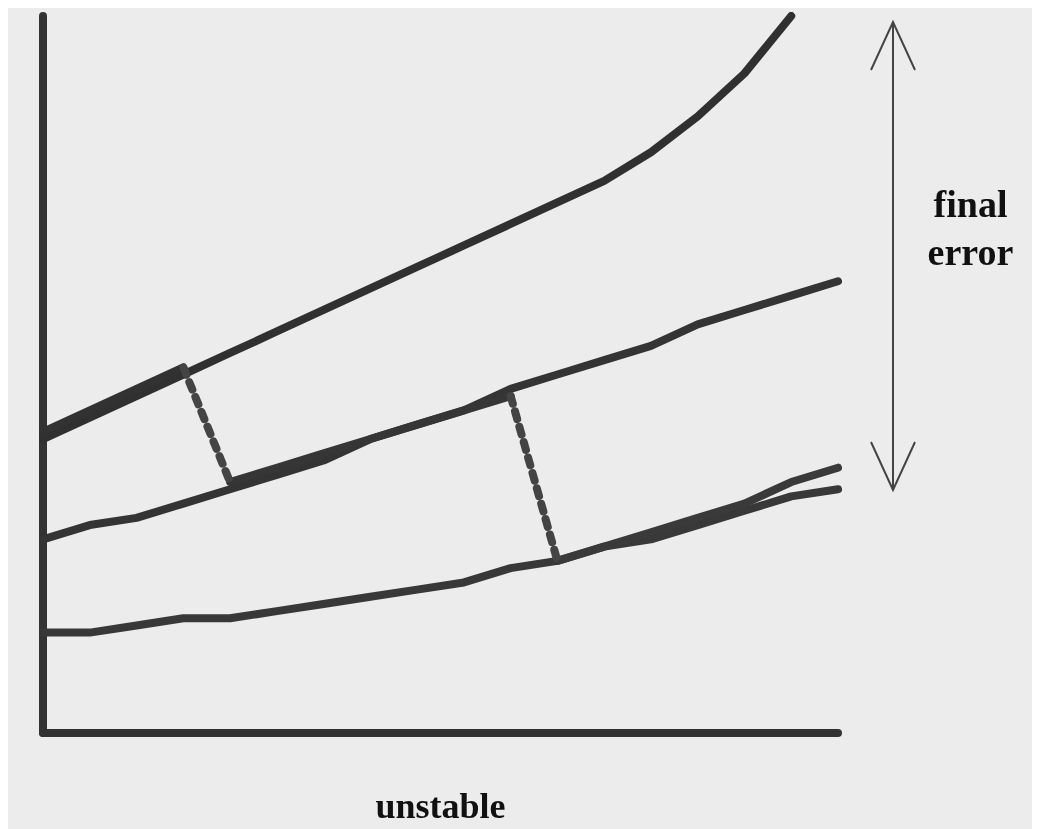 This screenshot has height=829, width=1040. Describe the element at coordinates (440, 806) in the screenshot. I see `x-axis-title: unstable` at that location.